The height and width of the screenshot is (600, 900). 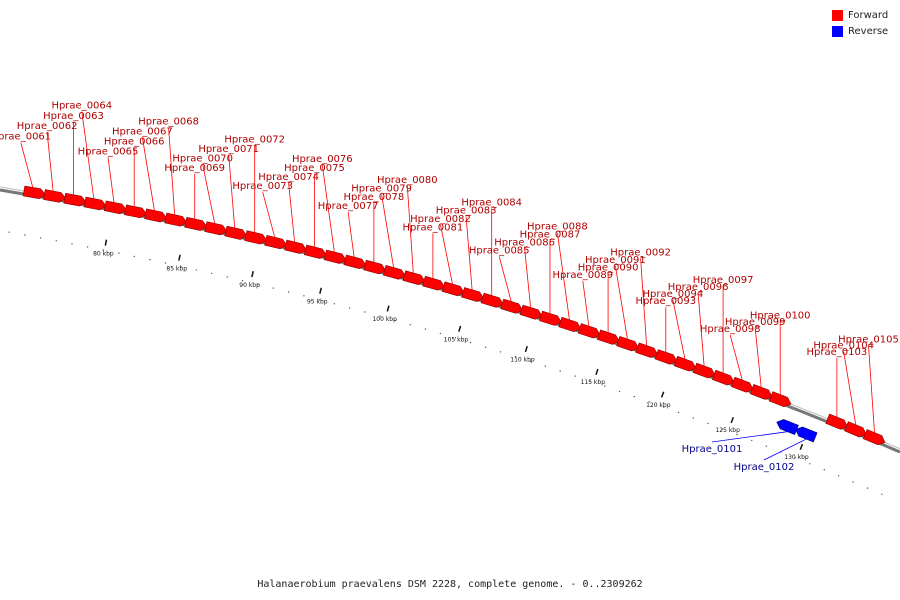 What do you see at coordinates (608, 267) in the screenshot?
I see `gene-label-hprae_0090: Hprae_0090` at bounding box center [608, 267].